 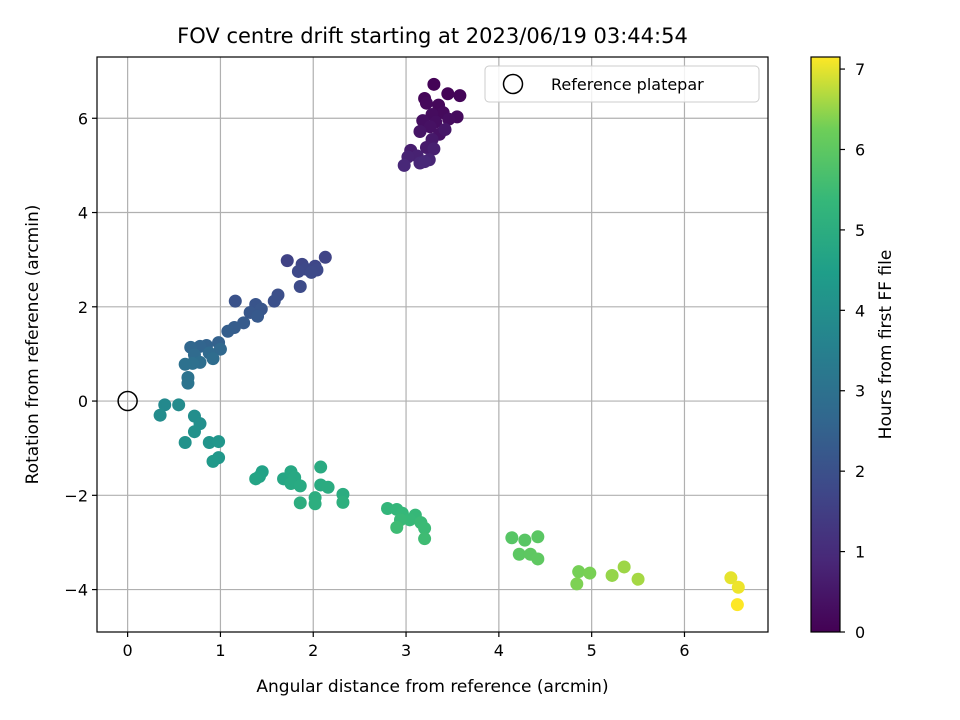 I want to click on colorbar-tick-label: 4, so click(x=860, y=310).